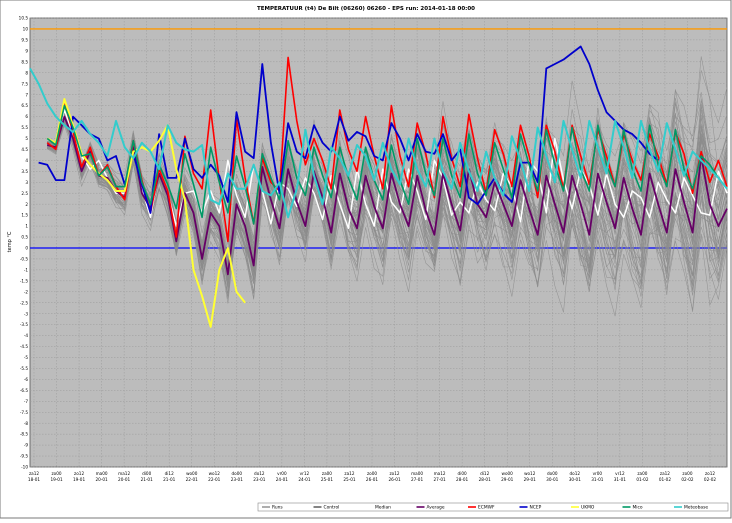 The width and height of the screenshot is (732, 523). What do you see at coordinates (24, 40) in the screenshot?
I see `y-tick-label: 9.5` at bounding box center [24, 40].